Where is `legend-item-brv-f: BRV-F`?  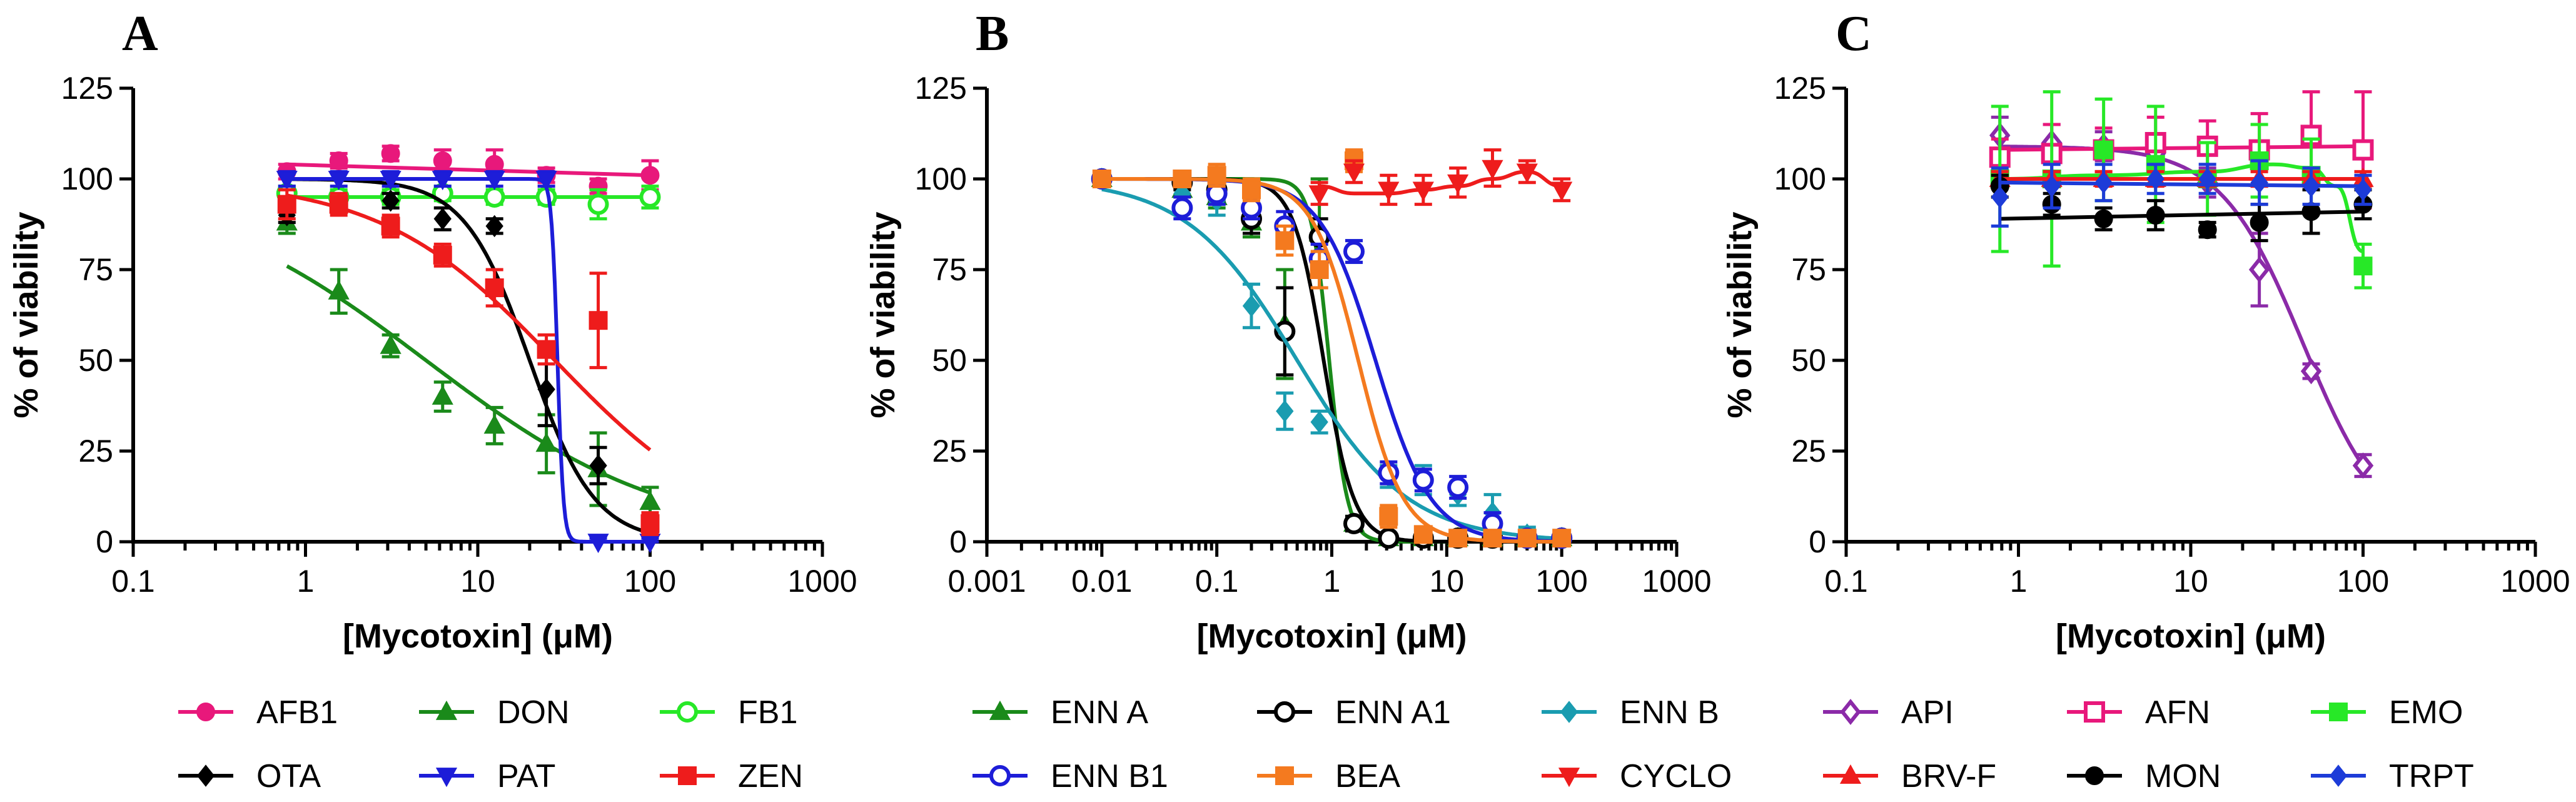 legend-item-brv-f: BRV-F is located at coordinates (1909, 776).